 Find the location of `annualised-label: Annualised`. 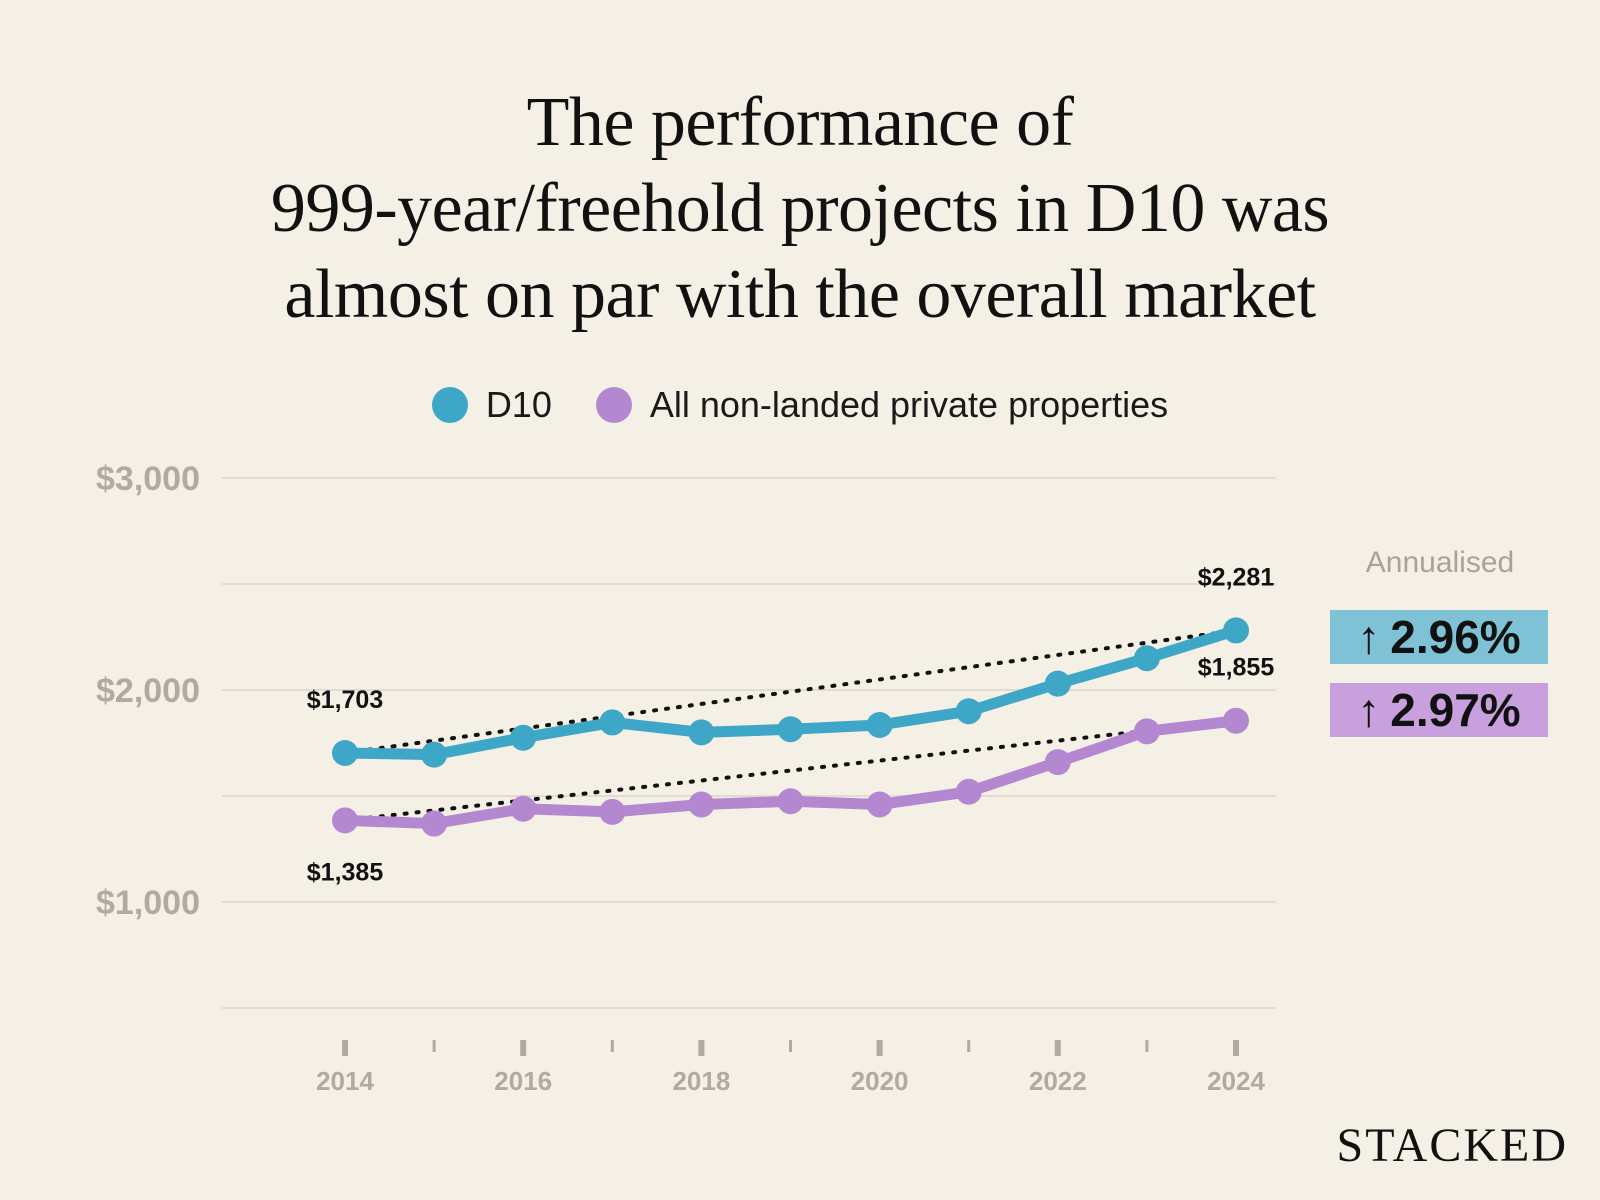

annualised-label: Annualised is located at coordinates (1440, 562).